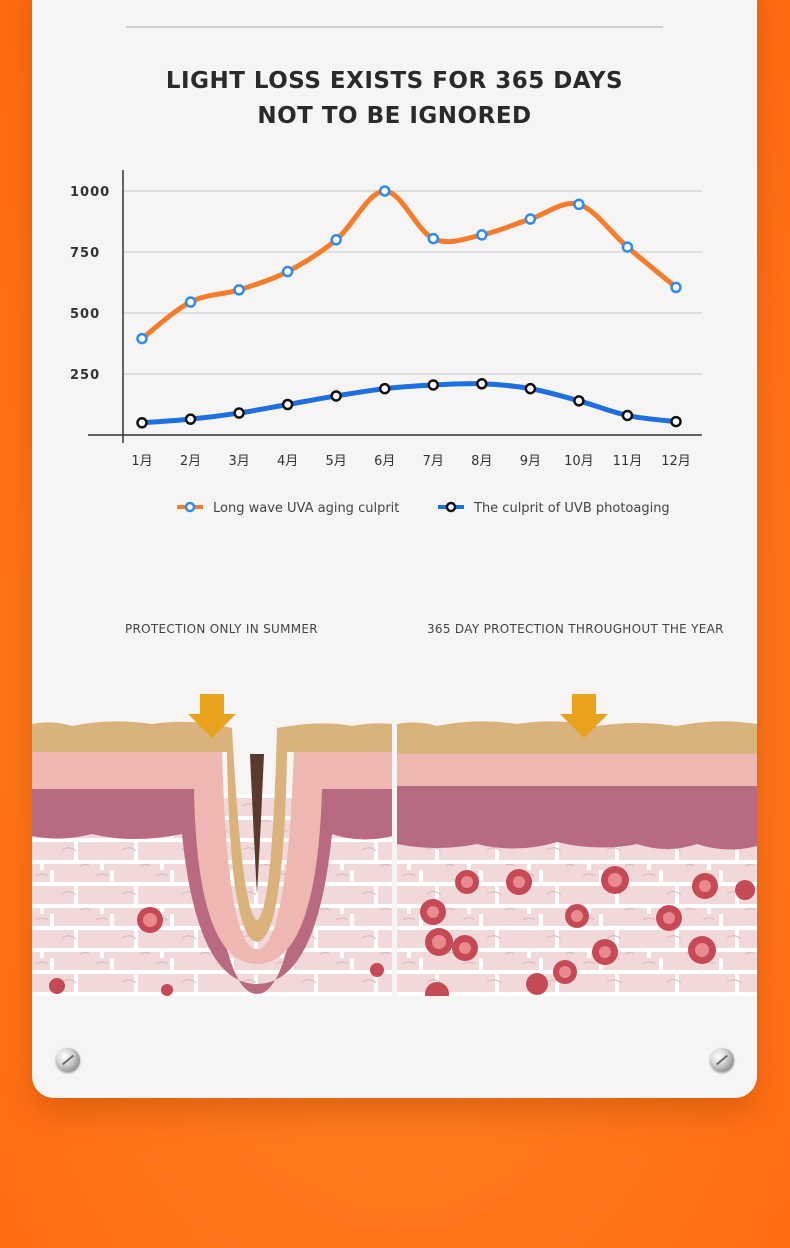  What do you see at coordinates (238, 461) in the screenshot?
I see `x-tick-label: 3月` at bounding box center [238, 461].